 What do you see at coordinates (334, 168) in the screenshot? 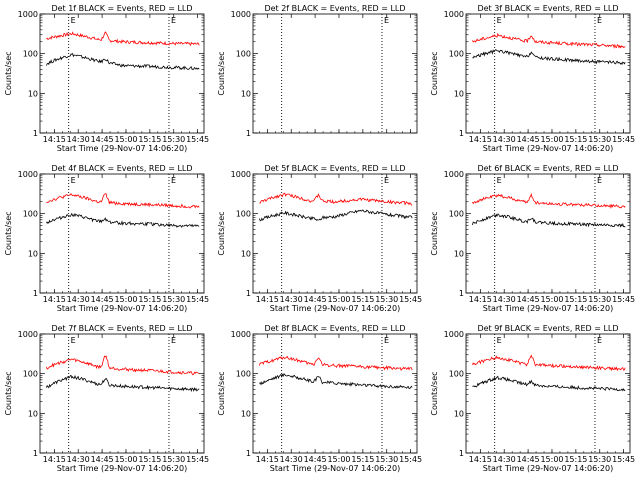
I see `panel-title: Det 5f BLACK = Events, RED = LLD` at bounding box center [334, 168].